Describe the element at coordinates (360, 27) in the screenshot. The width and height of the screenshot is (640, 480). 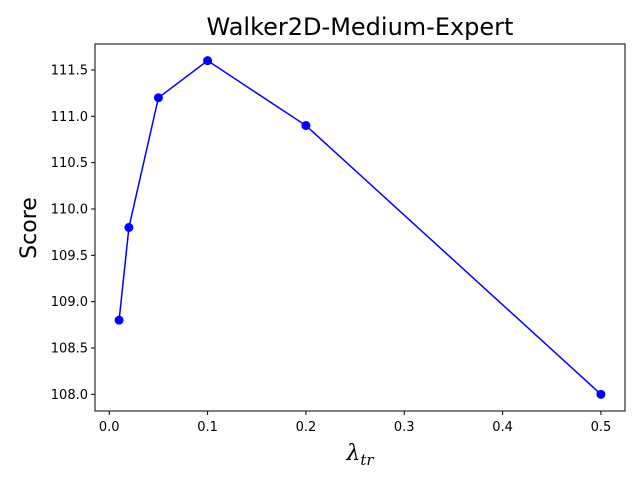
I see `chart-title: Walker2D-Medium-Expert` at that location.